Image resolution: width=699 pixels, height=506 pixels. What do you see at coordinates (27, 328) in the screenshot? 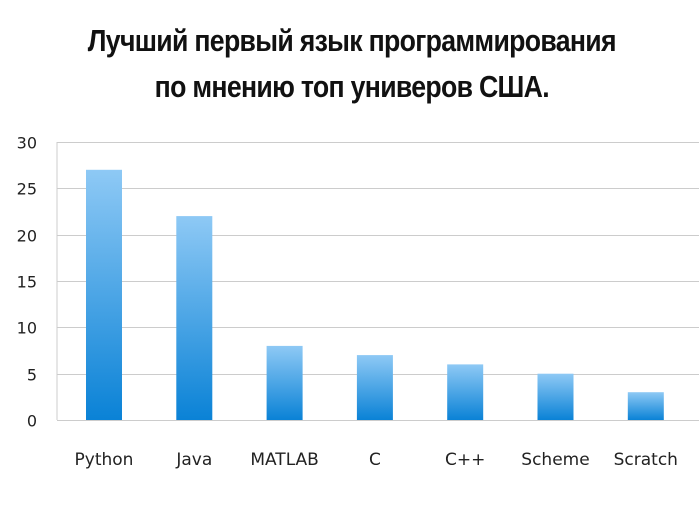
I see `y-tick-label: 10` at bounding box center [27, 328].